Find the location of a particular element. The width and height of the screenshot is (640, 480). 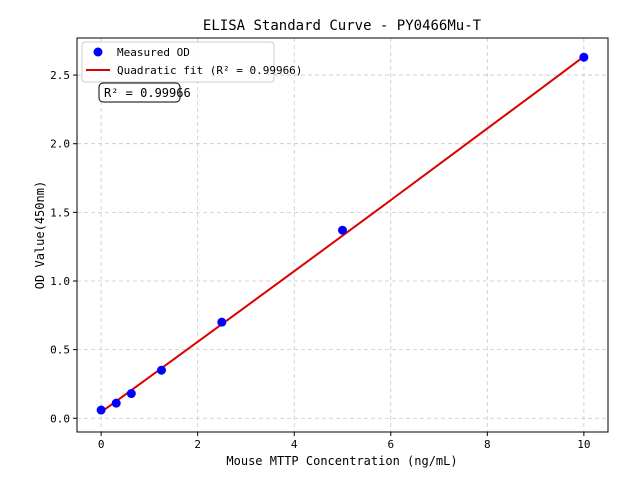

r2-annotation: R² = 0.99966 is located at coordinates (144, 92).